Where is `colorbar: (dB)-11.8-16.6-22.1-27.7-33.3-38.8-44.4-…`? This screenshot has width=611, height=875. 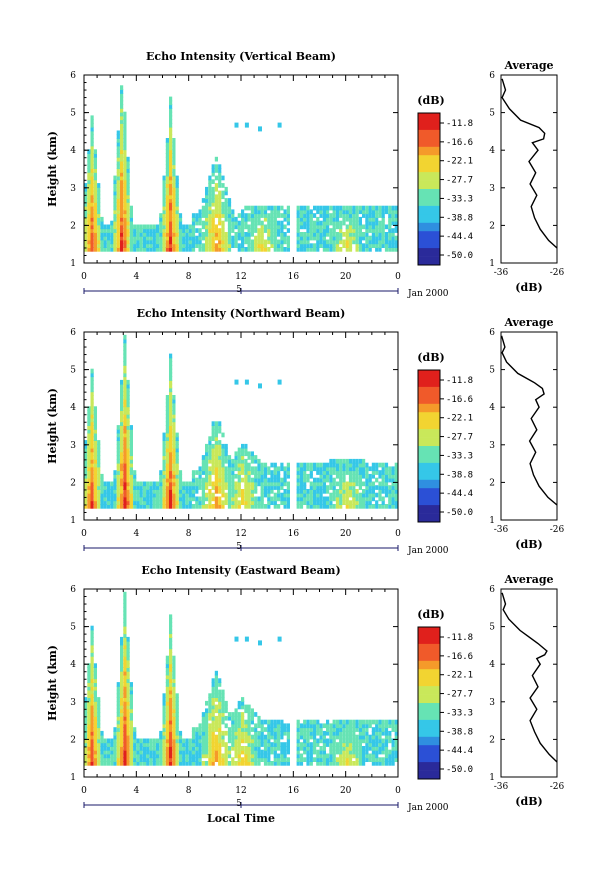
colorbar: (dB)-11.8-16.6-22.1-27.7-33.3-38.8-44.4-… is located at coordinates (445, 437).